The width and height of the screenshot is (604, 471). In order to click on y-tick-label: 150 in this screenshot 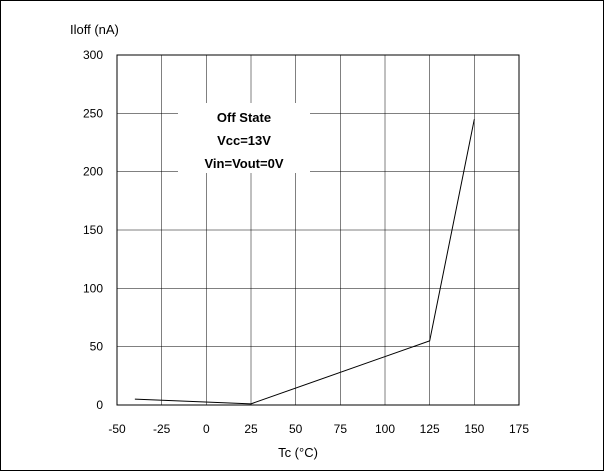, I will do `click(93, 230)`.